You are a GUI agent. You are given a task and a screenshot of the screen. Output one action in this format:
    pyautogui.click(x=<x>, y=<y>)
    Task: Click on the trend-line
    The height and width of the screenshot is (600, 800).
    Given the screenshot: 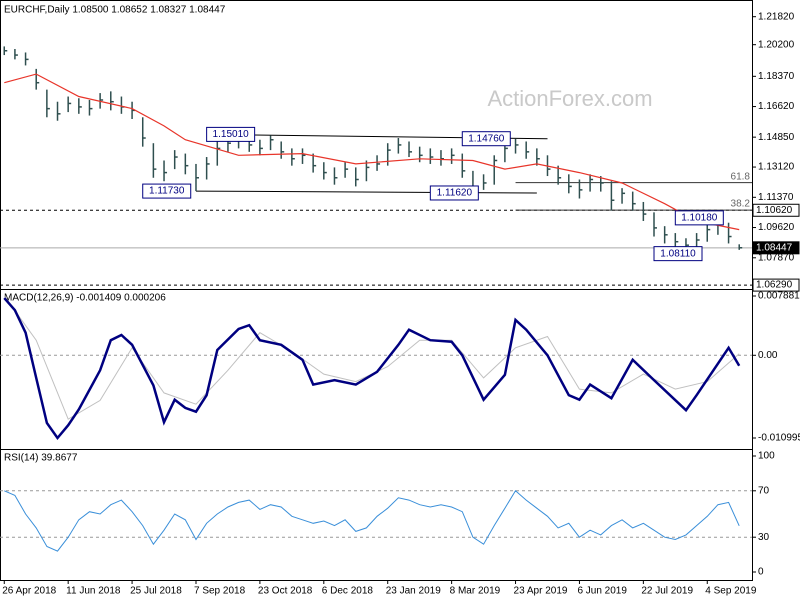 What is the action you would take?
    pyautogui.click(x=366, y=192)
    